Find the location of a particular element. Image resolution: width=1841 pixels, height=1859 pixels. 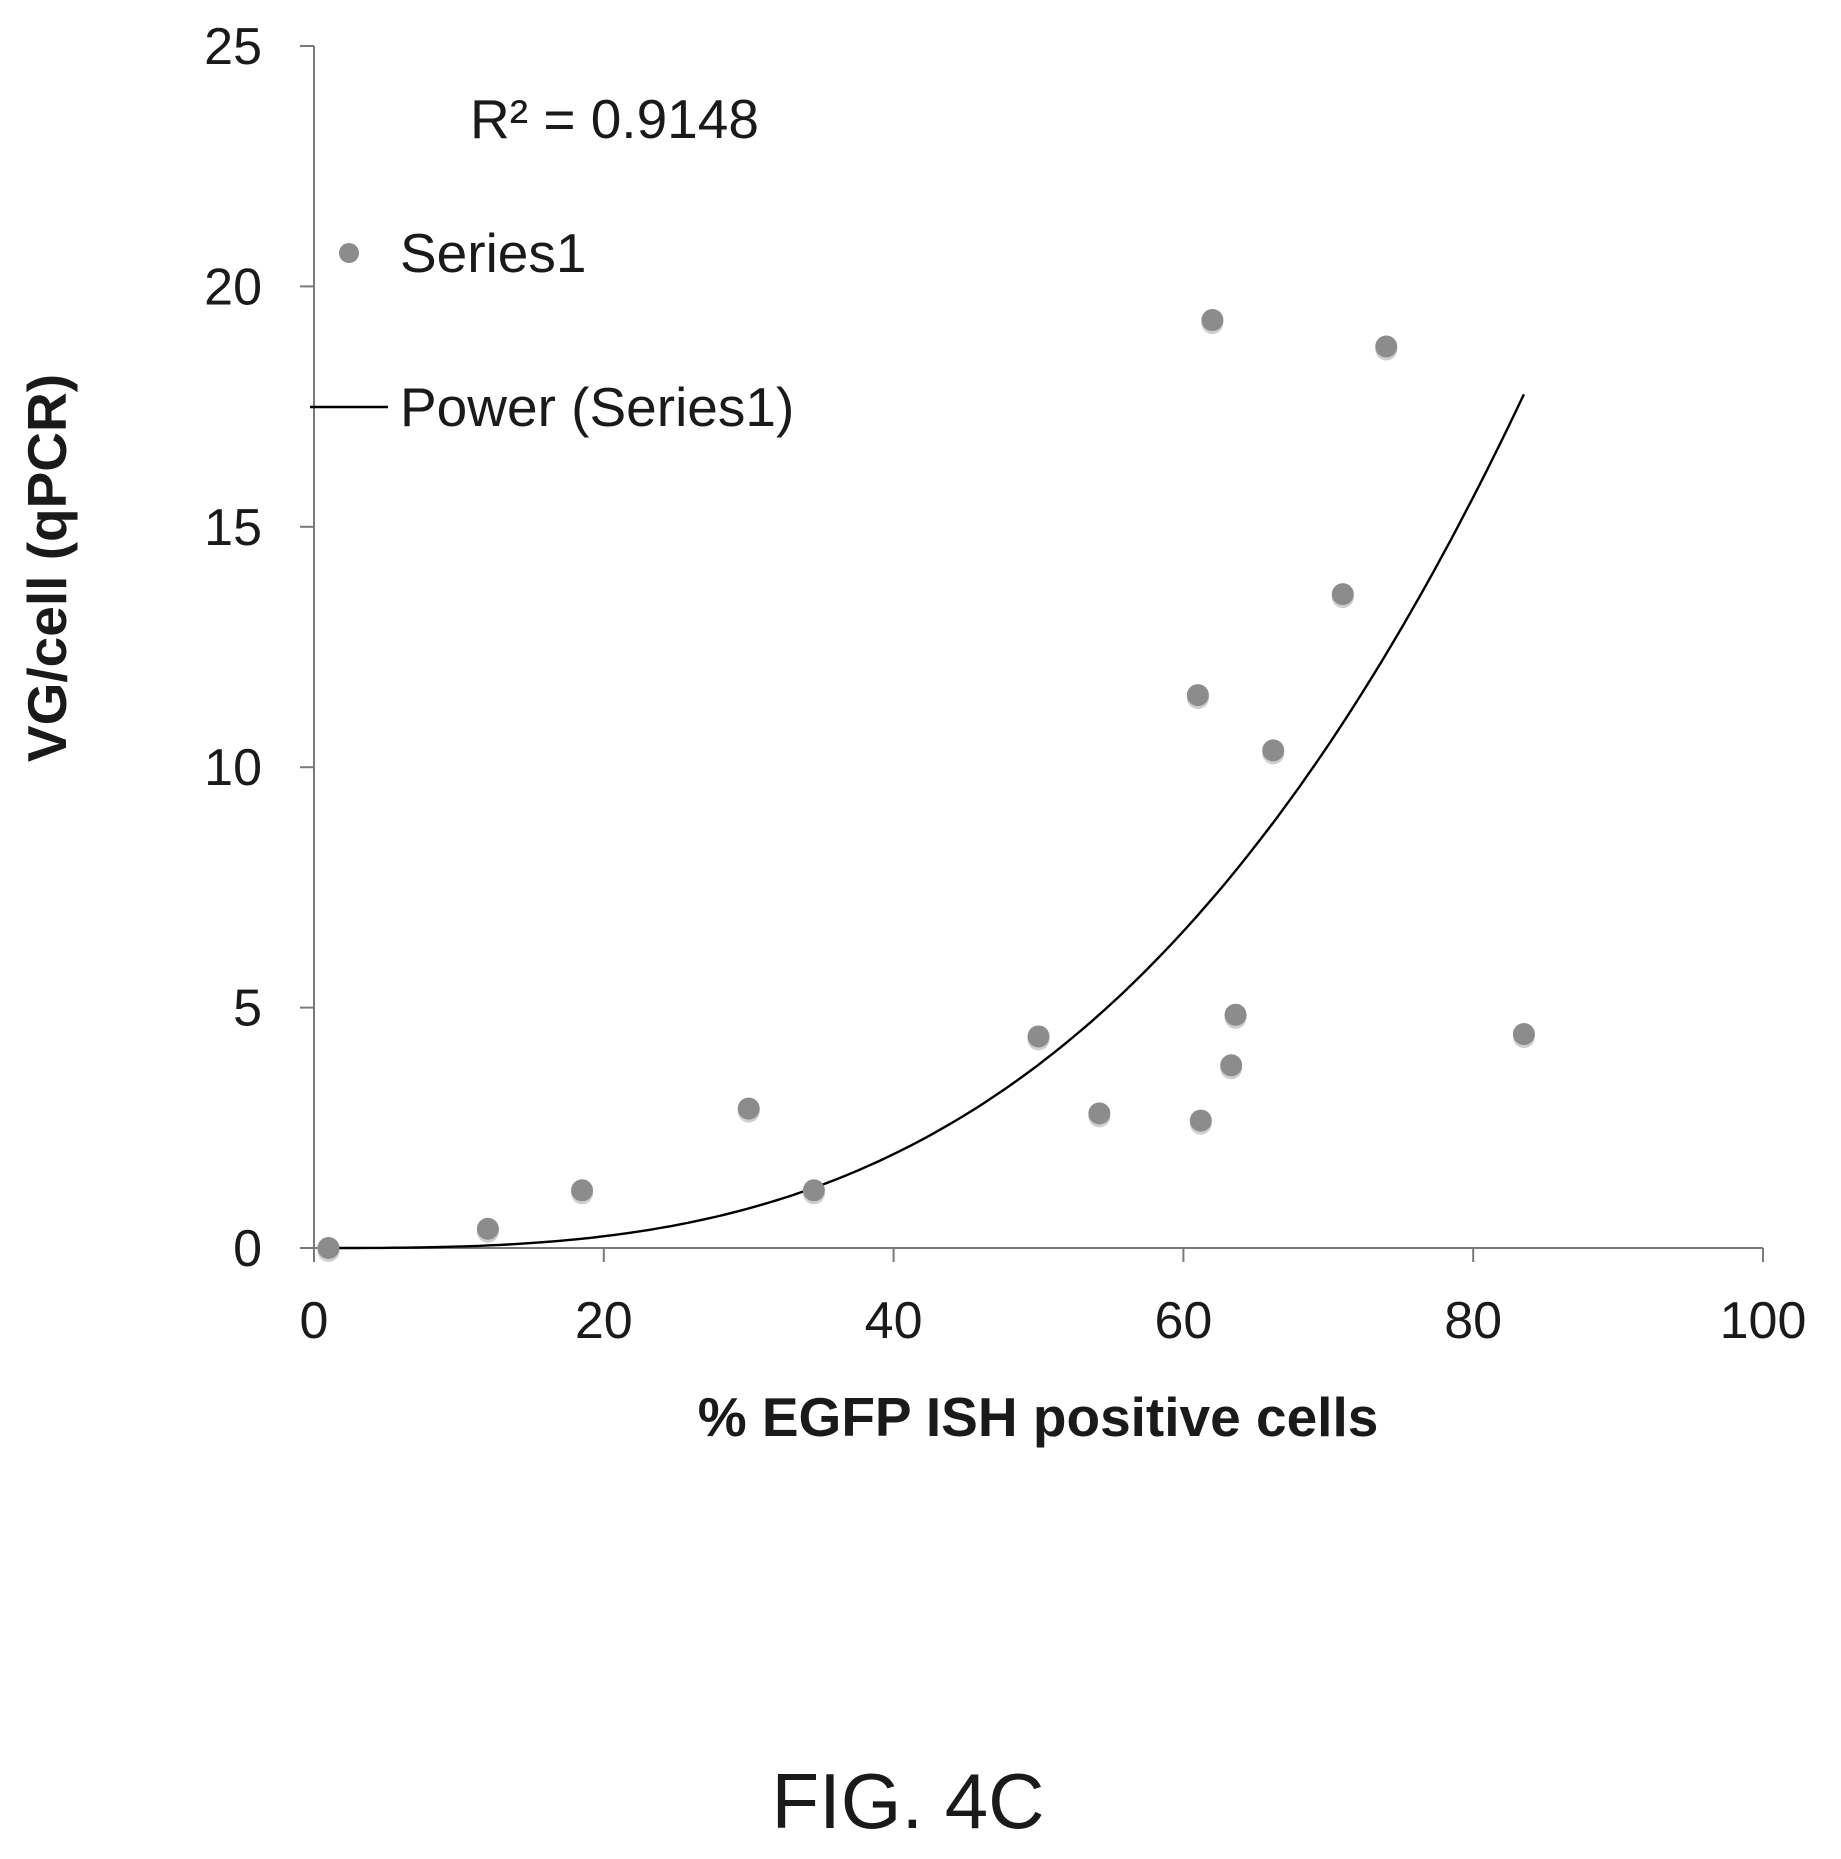

y-tick-label: 20 is located at coordinates (233, 287).